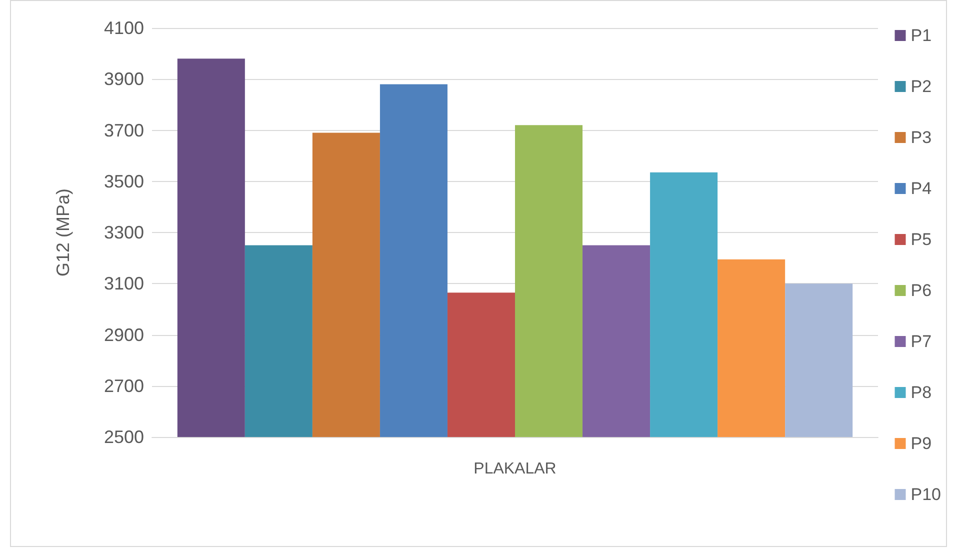 This screenshot has height=553, width=954. What do you see at coordinates (124, 232) in the screenshot?
I see `y-tick-label: 3300` at bounding box center [124, 232].